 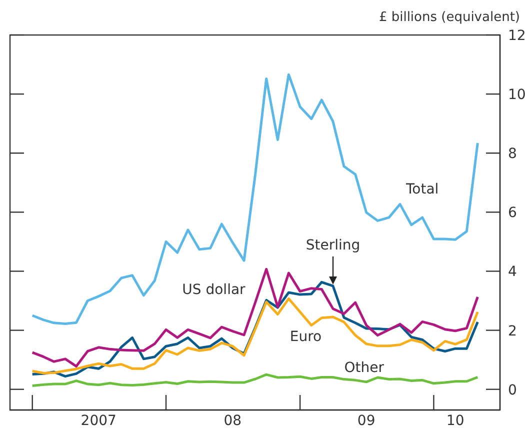 I want to click on y-tick-label: 8, so click(x=512, y=154).